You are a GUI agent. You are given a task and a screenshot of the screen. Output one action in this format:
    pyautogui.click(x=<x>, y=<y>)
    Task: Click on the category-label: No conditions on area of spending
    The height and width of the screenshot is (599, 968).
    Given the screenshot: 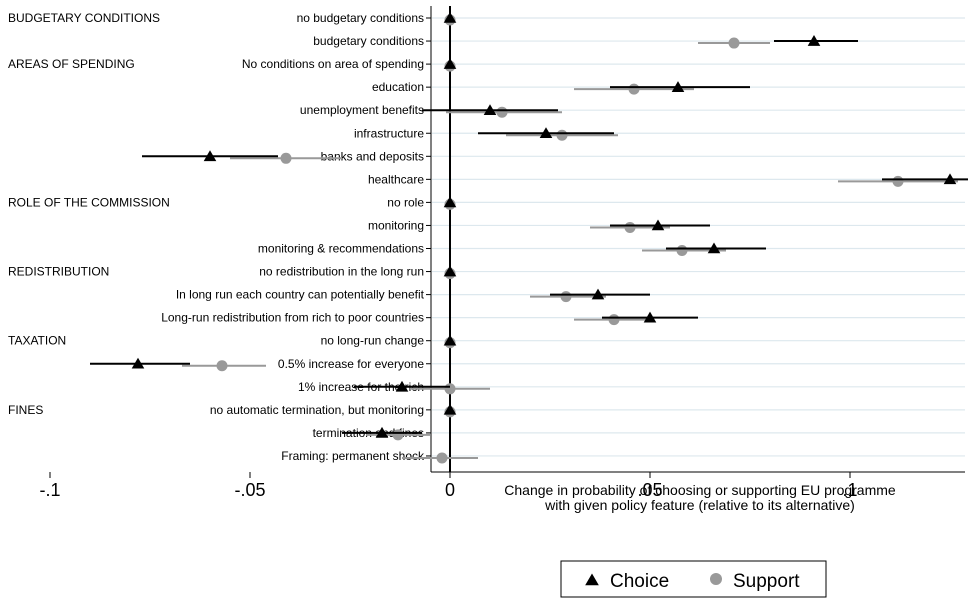 What is the action you would take?
    pyautogui.click(x=333, y=64)
    